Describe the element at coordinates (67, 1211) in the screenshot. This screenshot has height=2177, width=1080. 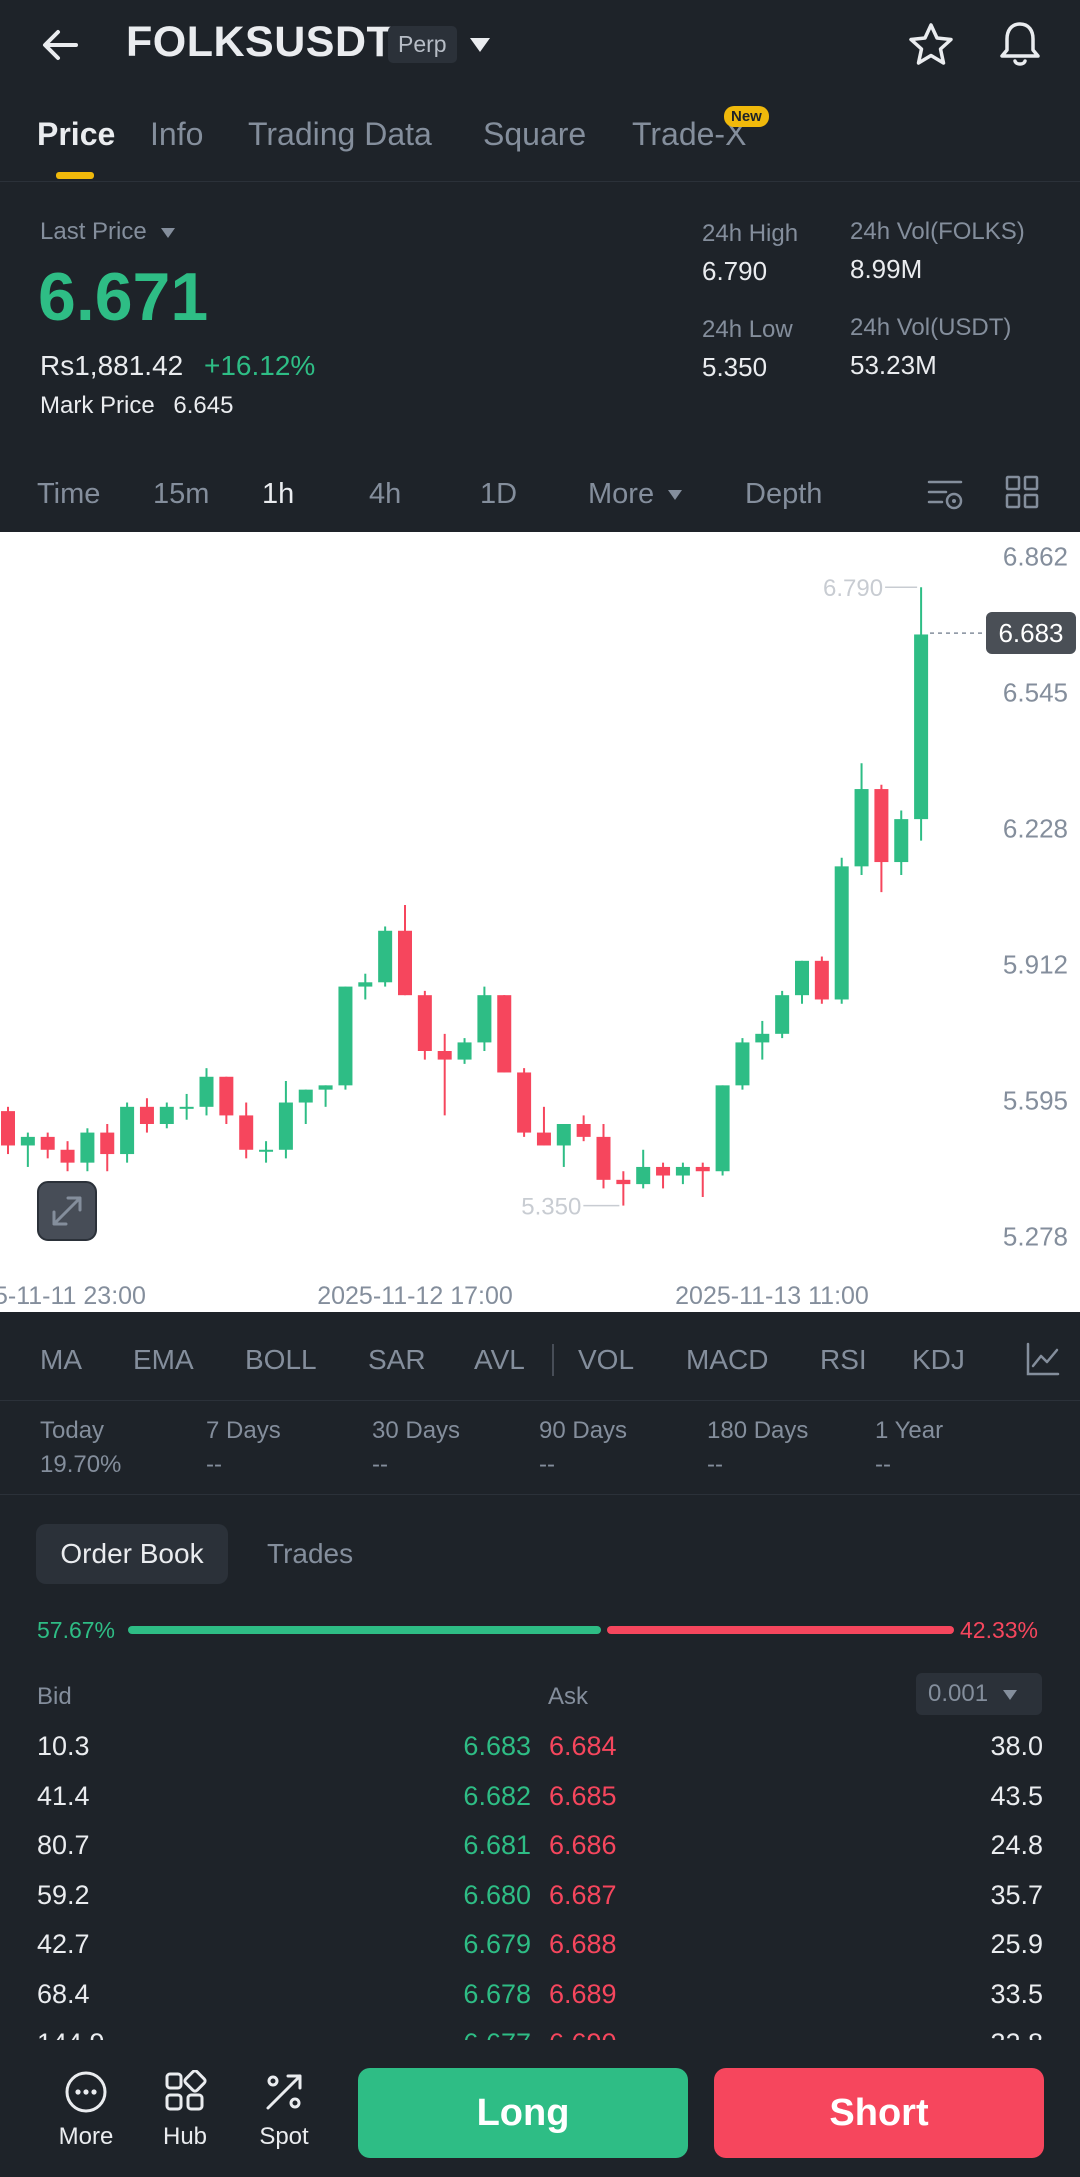
I see `fullscreen-expand-icon` at that location.